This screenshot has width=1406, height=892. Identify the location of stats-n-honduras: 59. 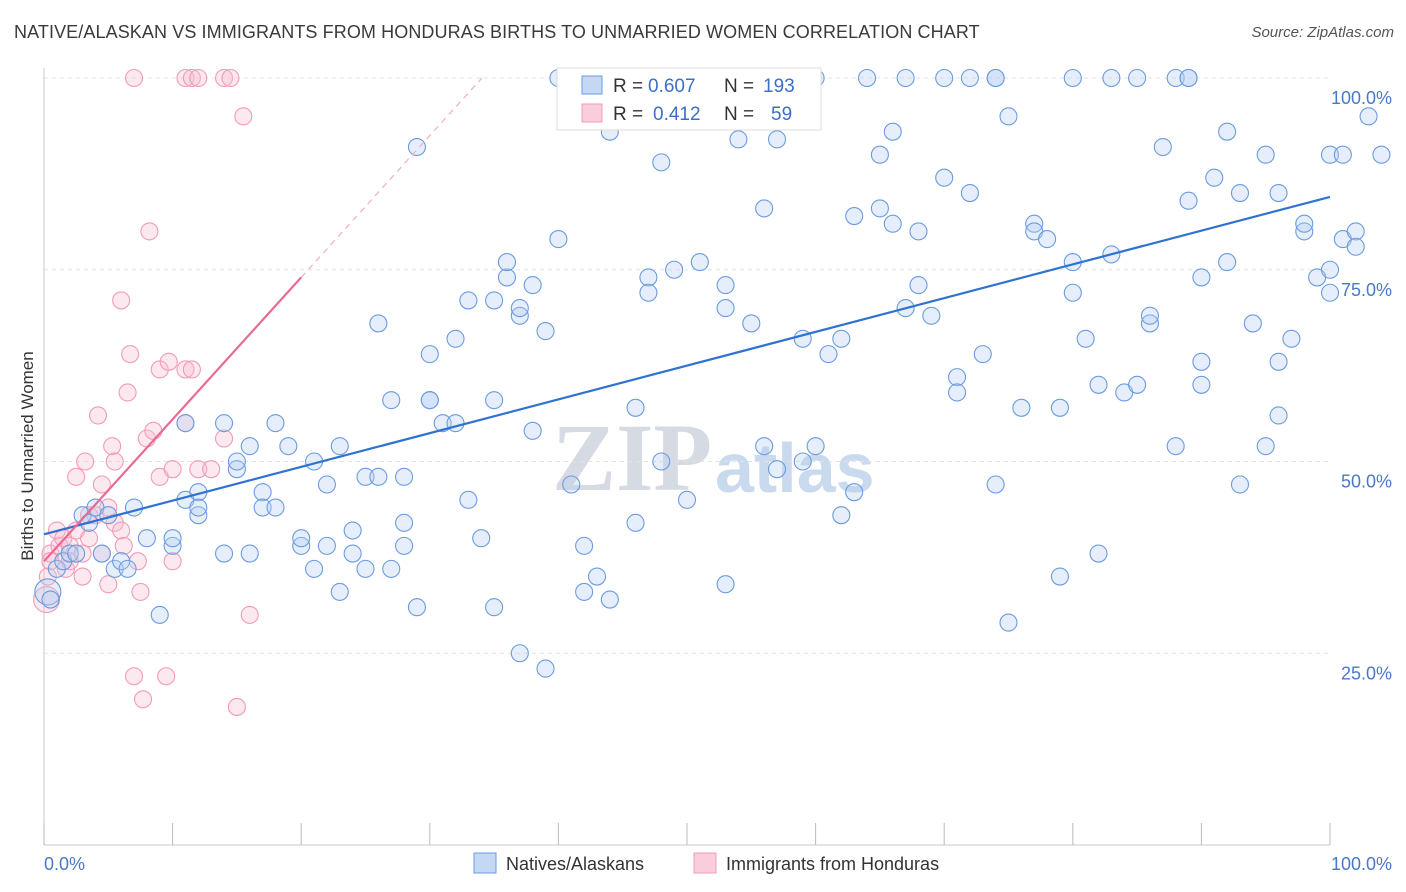
(781, 114).